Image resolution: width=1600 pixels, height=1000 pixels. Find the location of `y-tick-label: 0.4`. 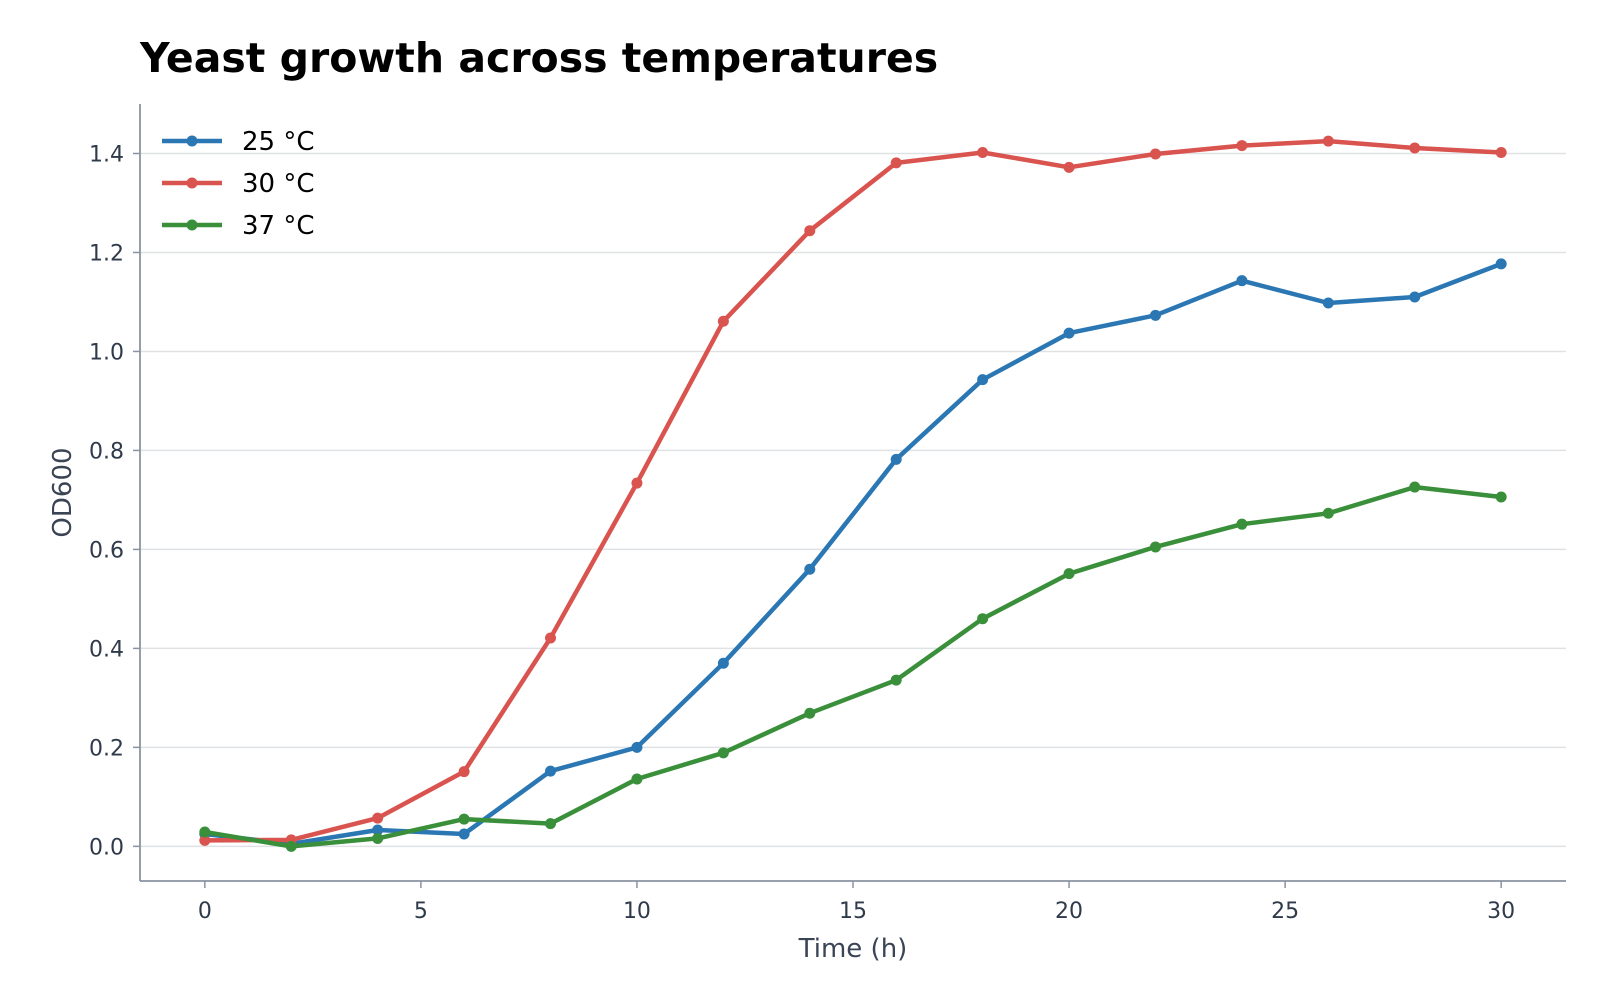

y-tick-label: 0.4 is located at coordinates (106, 649).